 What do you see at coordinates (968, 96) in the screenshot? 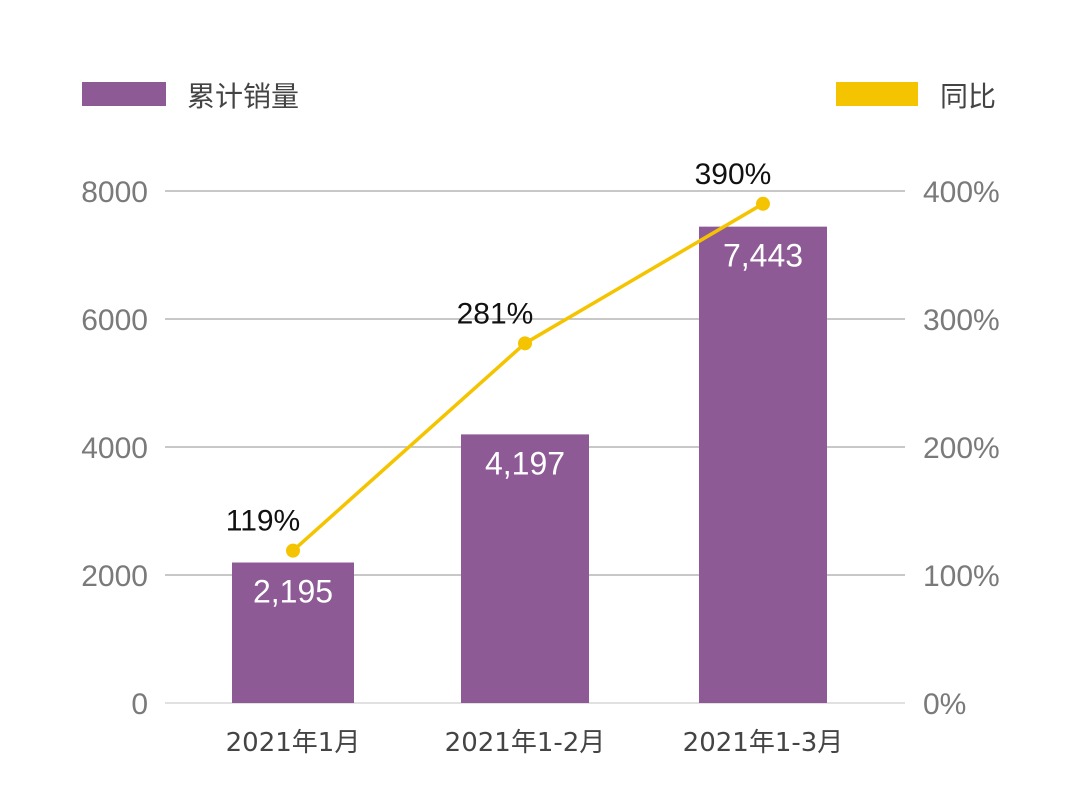
I see `legend-label-line: 同比` at bounding box center [968, 96].